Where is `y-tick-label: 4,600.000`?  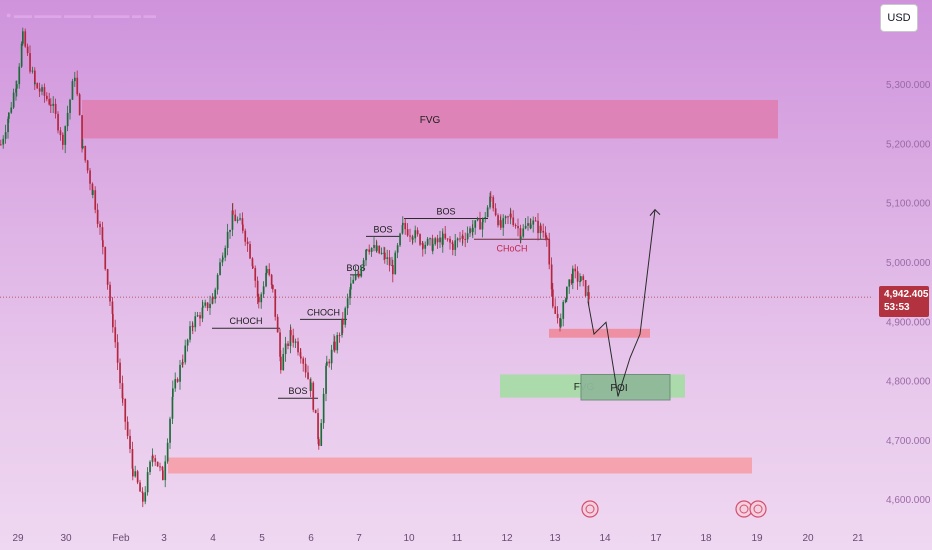
y-tick-label: 4,600.000 is located at coordinates (908, 500).